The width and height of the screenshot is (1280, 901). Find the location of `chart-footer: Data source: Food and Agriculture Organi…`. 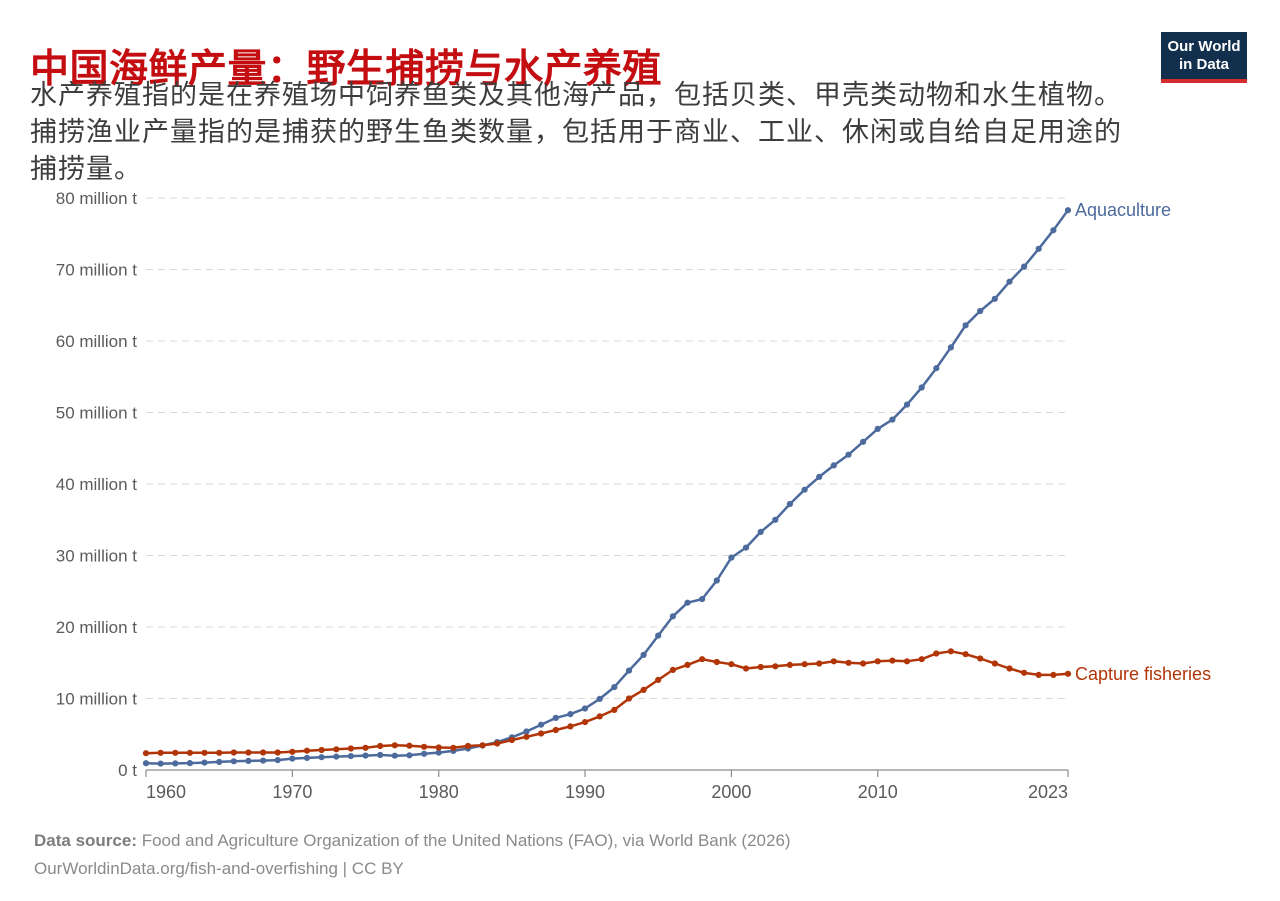

chart-footer: Data source: Food and Agriculture Organi… is located at coordinates (412, 855).